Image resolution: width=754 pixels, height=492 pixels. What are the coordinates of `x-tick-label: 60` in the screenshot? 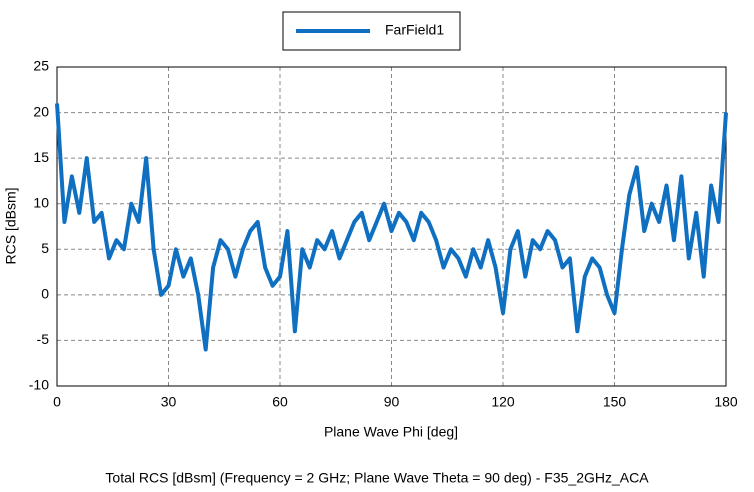 It's located at (280, 402).